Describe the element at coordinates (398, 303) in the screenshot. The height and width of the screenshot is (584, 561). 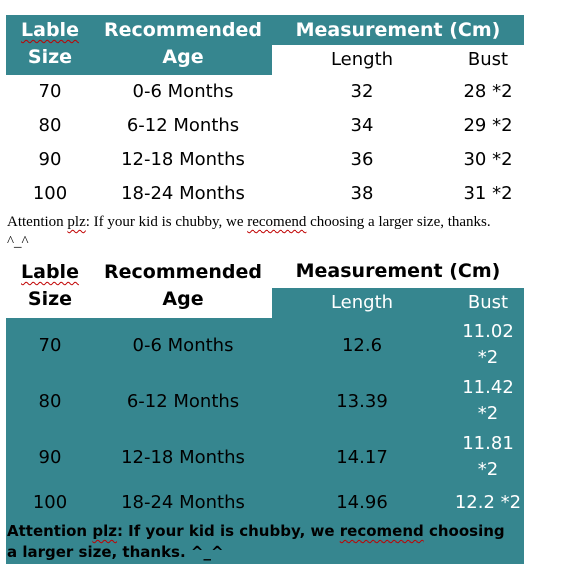
I see `table2-header-right-band` at that location.